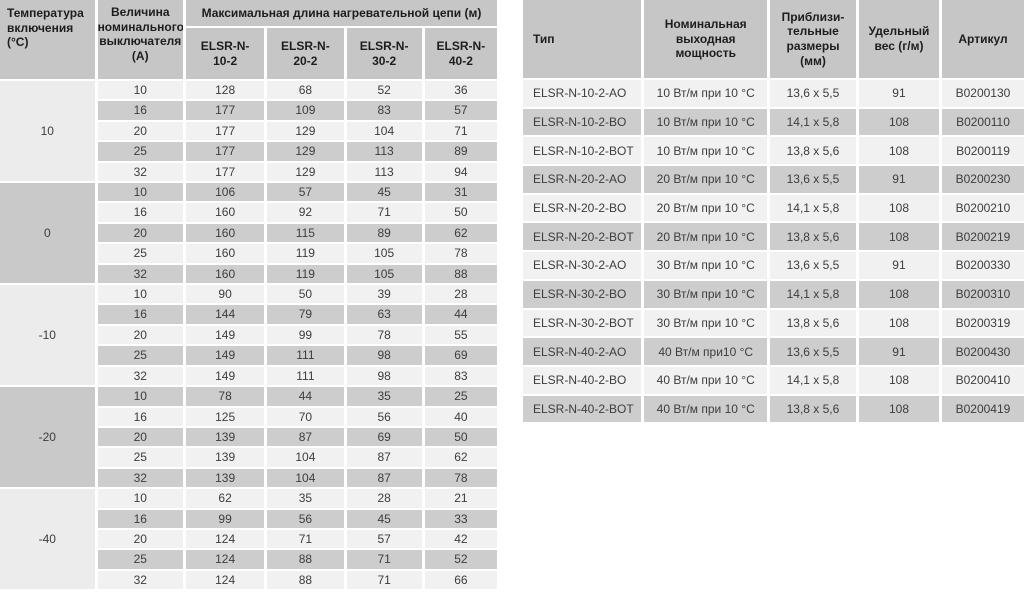  What do you see at coordinates (460, 192) in the screenshot?
I see `length-value-cell: 31` at bounding box center [460, 192].